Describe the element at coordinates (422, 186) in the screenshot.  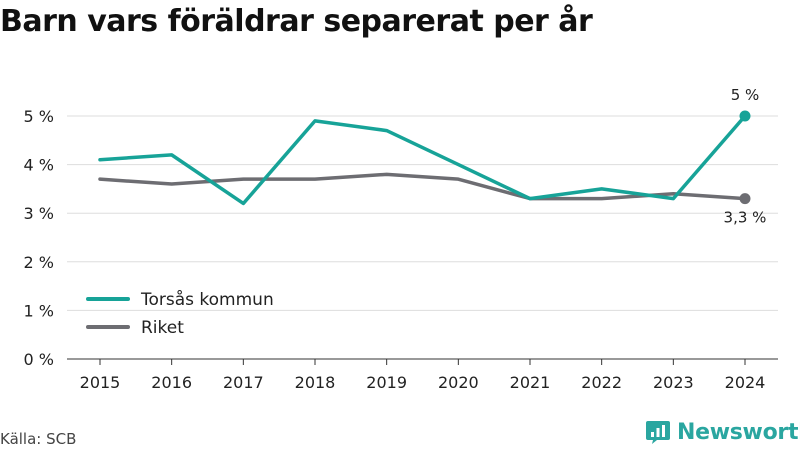
I see `series-line-riket` at that location.